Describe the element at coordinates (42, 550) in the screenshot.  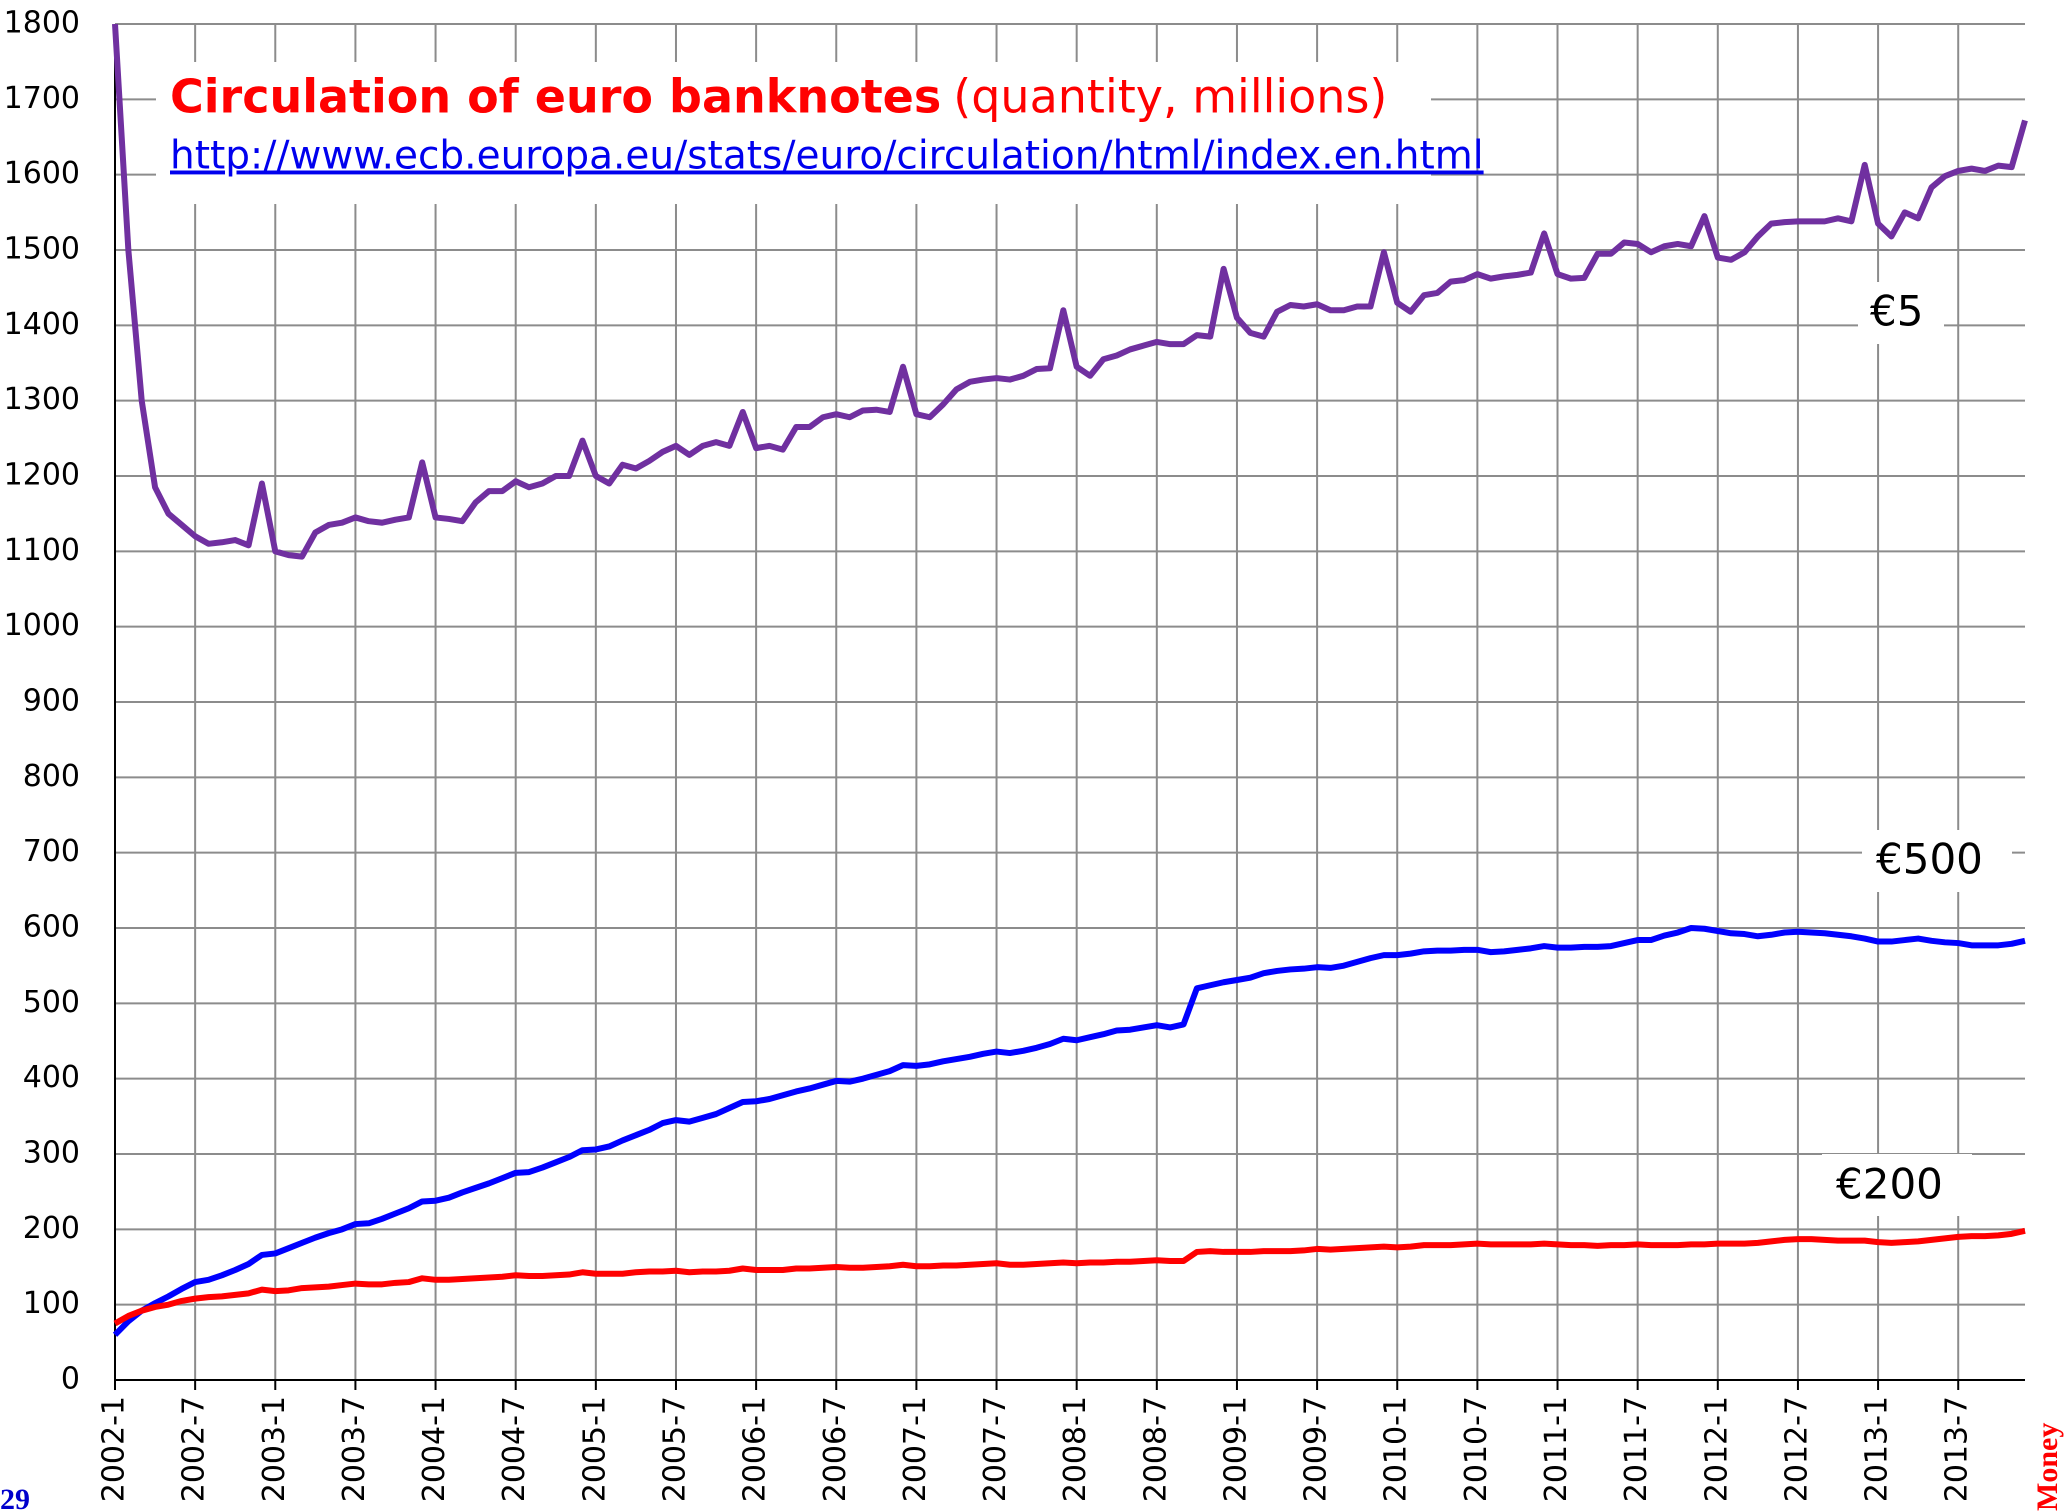
I see `y-tick-label: 1100` at that location.